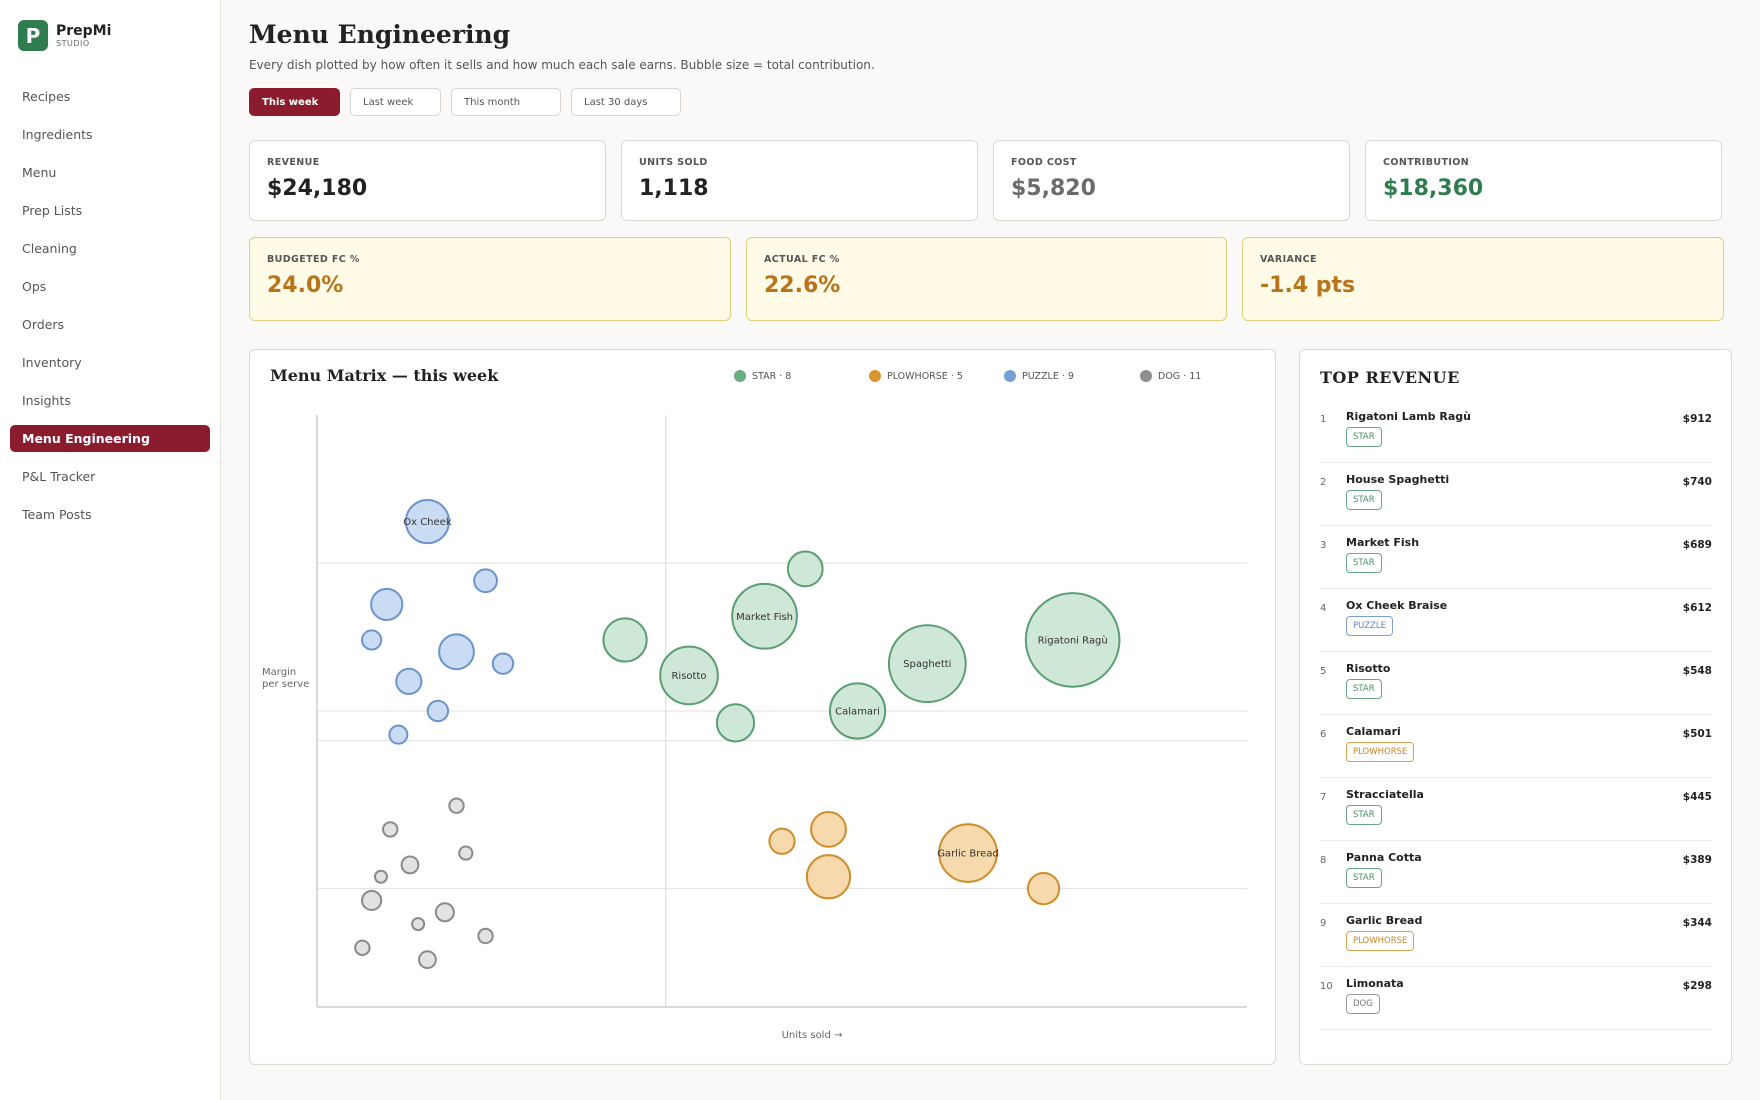 The height and width of the screenshot is (1100, 1760). I want to click on kpi-label: ACTUAL FC %, so click(802, 259).